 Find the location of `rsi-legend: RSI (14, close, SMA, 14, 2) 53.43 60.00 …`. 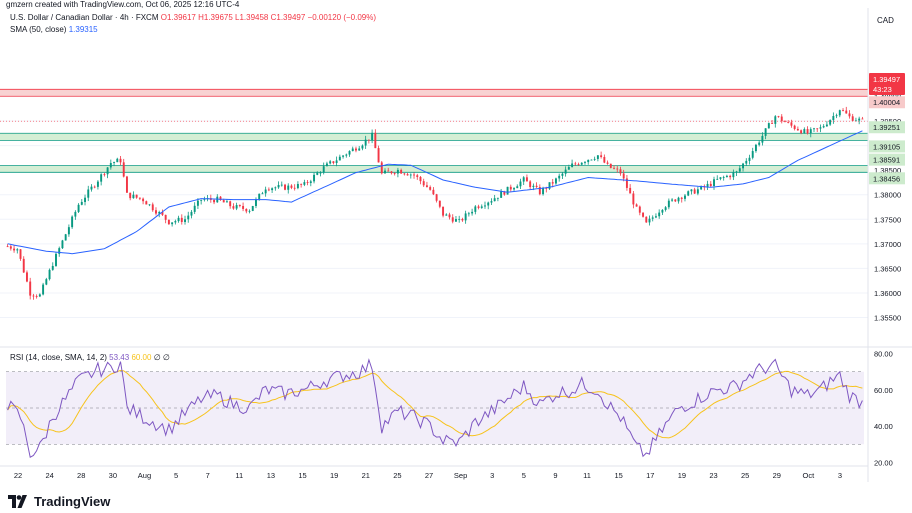

rsi-legend: RSI (14, close, SMA, 14, 2) 53.43 60.00 … is located at coordinates (90, 357).